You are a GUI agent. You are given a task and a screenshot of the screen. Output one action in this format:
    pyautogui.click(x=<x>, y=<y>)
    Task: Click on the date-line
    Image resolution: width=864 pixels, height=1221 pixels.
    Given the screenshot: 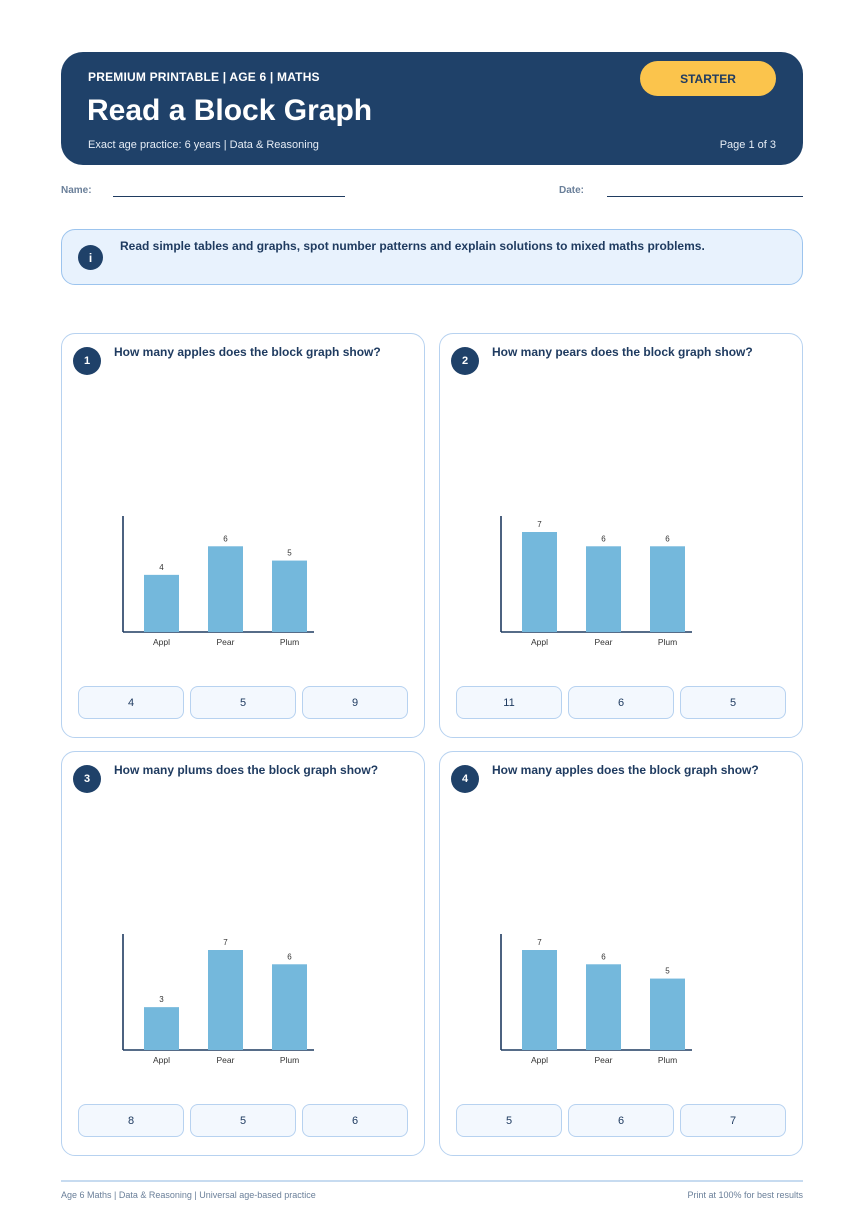 What is the action you would take?
    pyautogui.click(x=705, y=196)
    